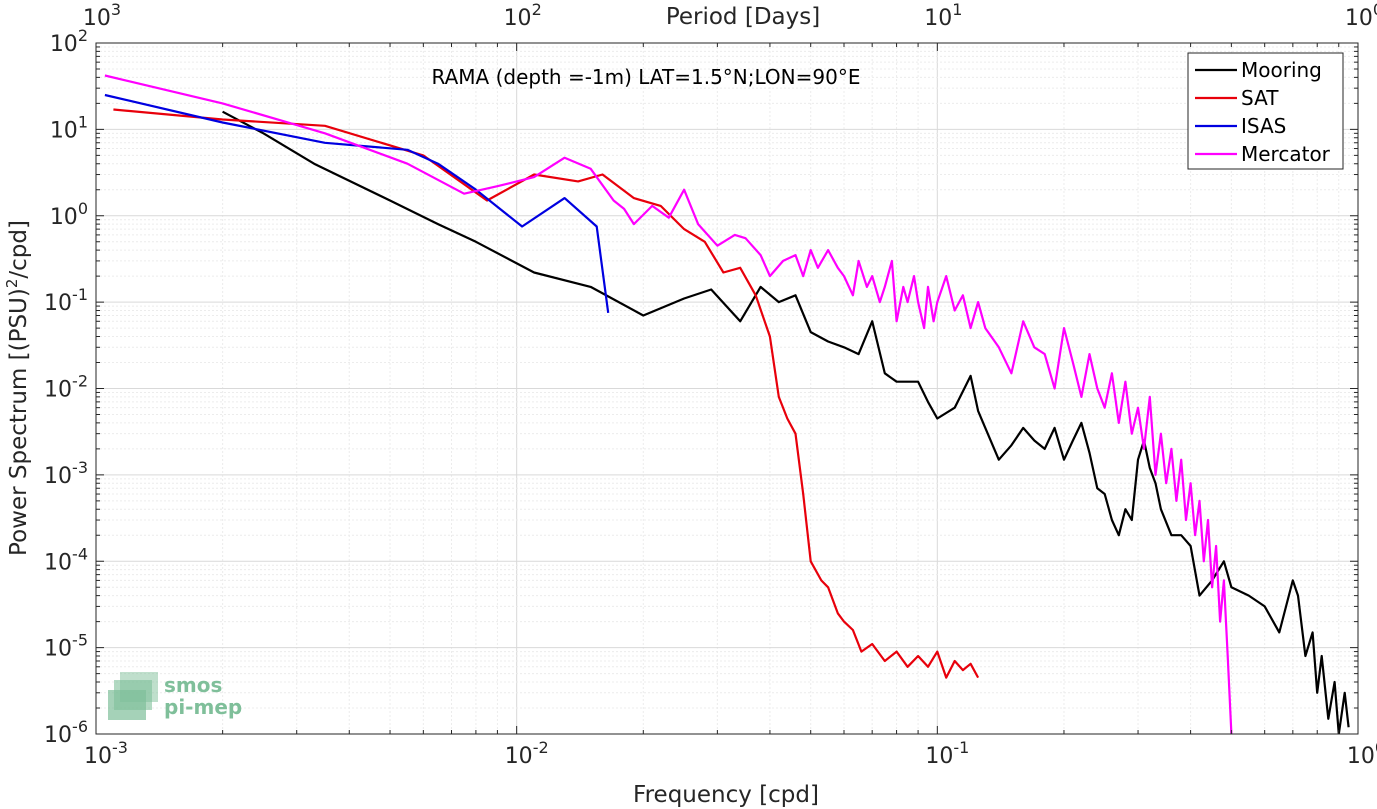 The width and height of the screenshot is (1377, 809). I want to click on y-tick-label-exp: 1, so click(83, 121).